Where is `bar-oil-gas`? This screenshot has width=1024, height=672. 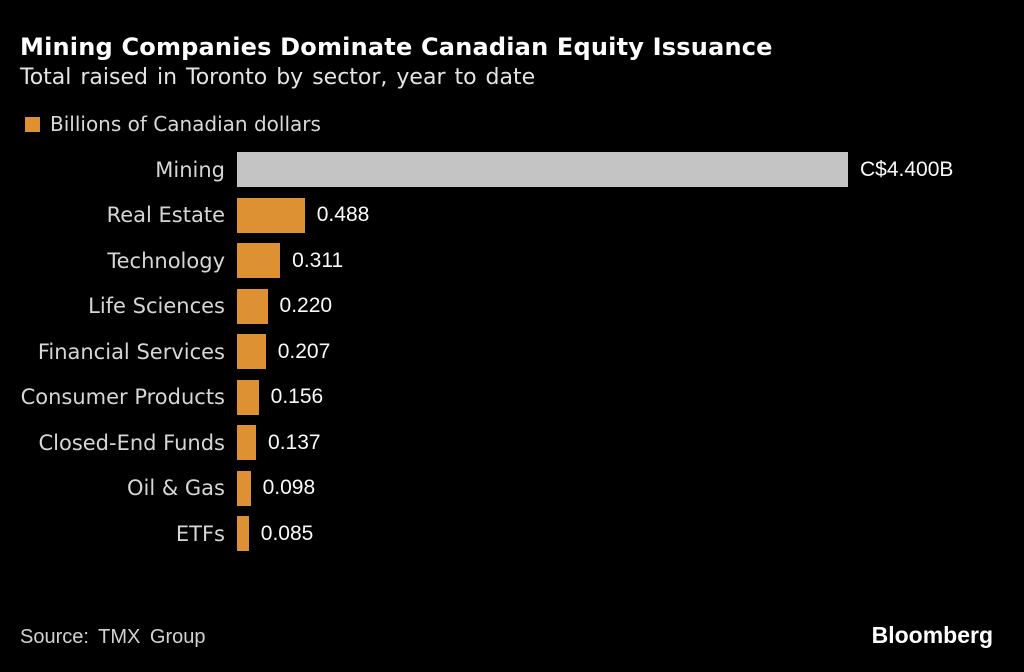
bar-oil-gas is located at coordinates (244, 488).